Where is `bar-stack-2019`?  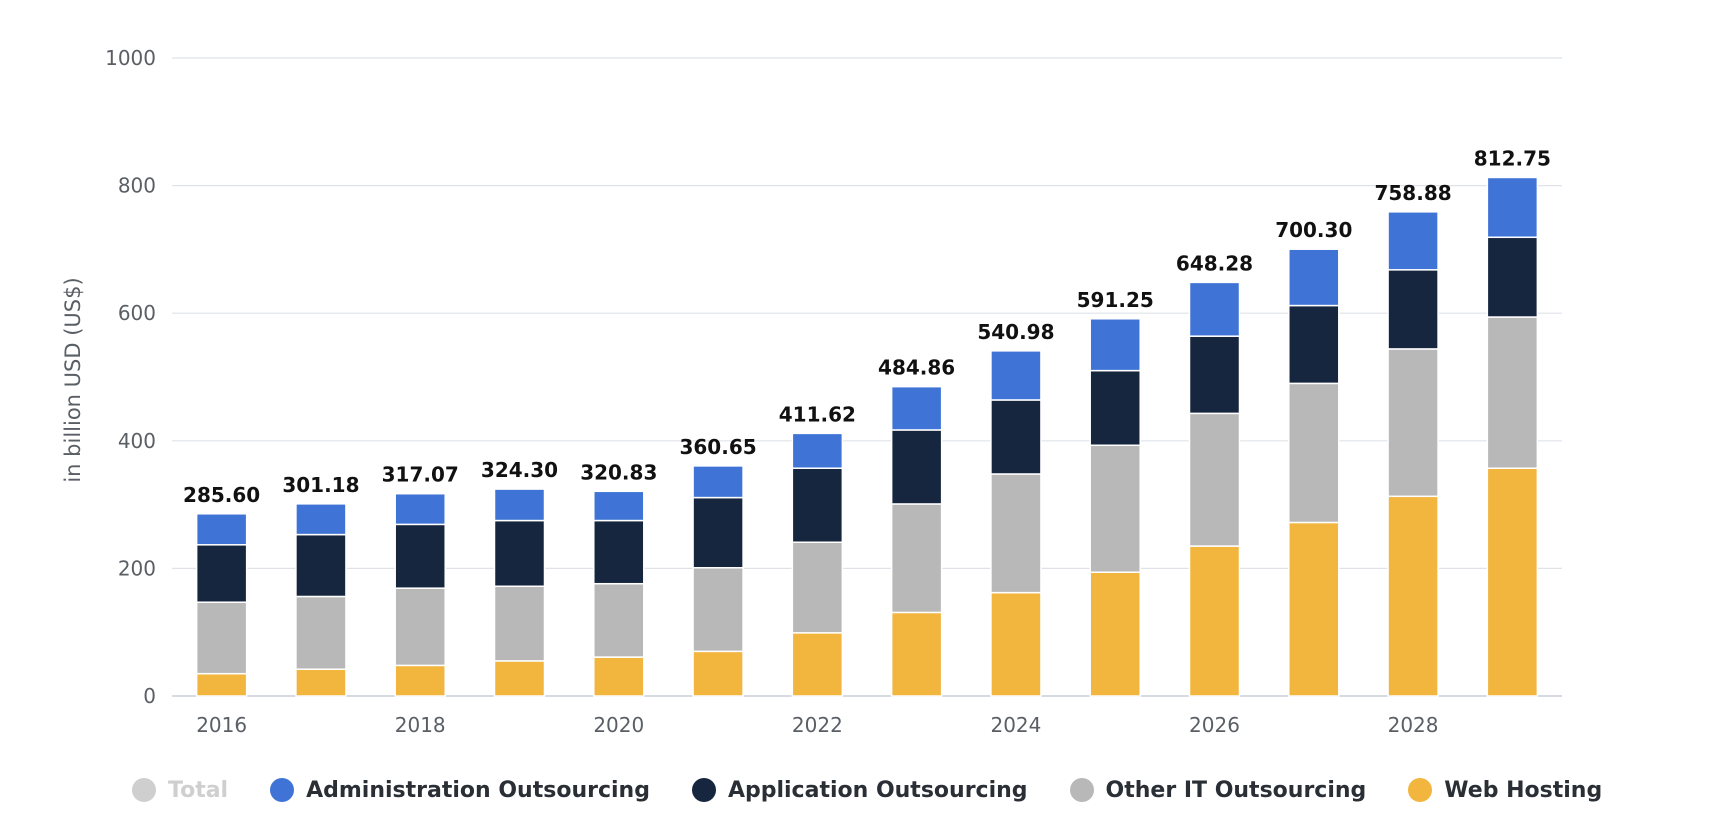
bar-stack-2019 is located at coordinates (519, 592).